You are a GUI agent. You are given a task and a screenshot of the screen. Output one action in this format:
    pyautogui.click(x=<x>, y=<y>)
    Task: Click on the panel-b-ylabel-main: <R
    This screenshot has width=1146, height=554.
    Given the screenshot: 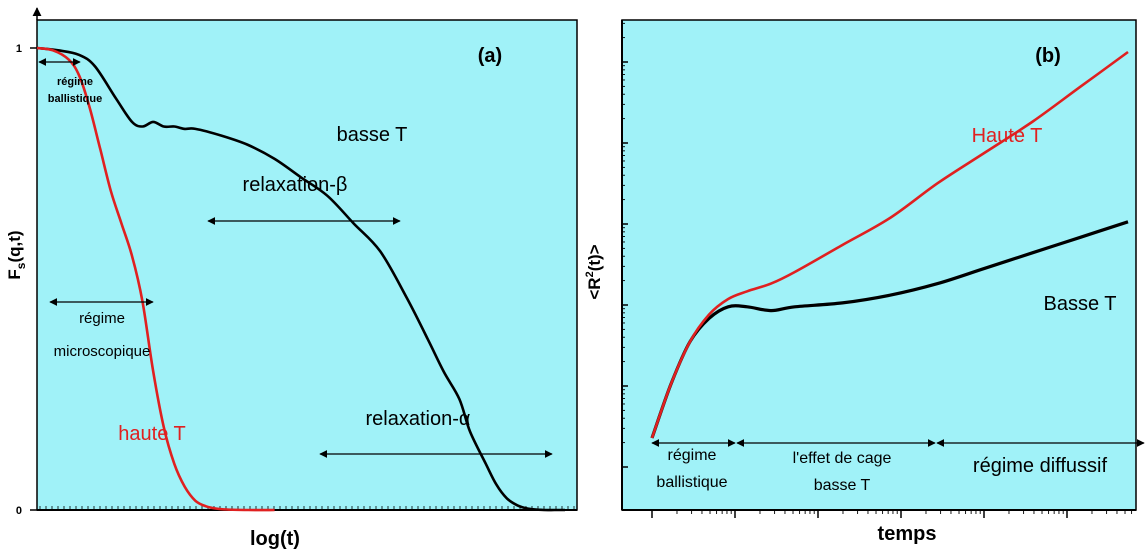 What is the action you would take?
    pyautogui.click(x=594, y=288)
    